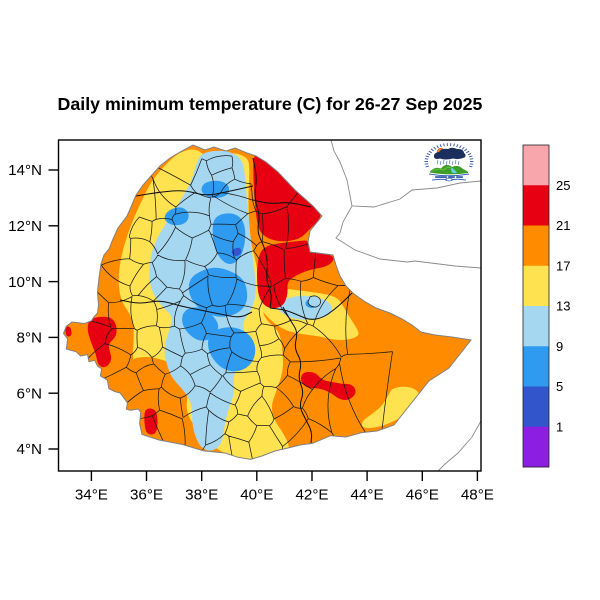 The image size is (600, 600). What do you see at coordinates (146, 495) in the screenshot?
I see `svg-text: 36°E` at bounding box center [146, 495].